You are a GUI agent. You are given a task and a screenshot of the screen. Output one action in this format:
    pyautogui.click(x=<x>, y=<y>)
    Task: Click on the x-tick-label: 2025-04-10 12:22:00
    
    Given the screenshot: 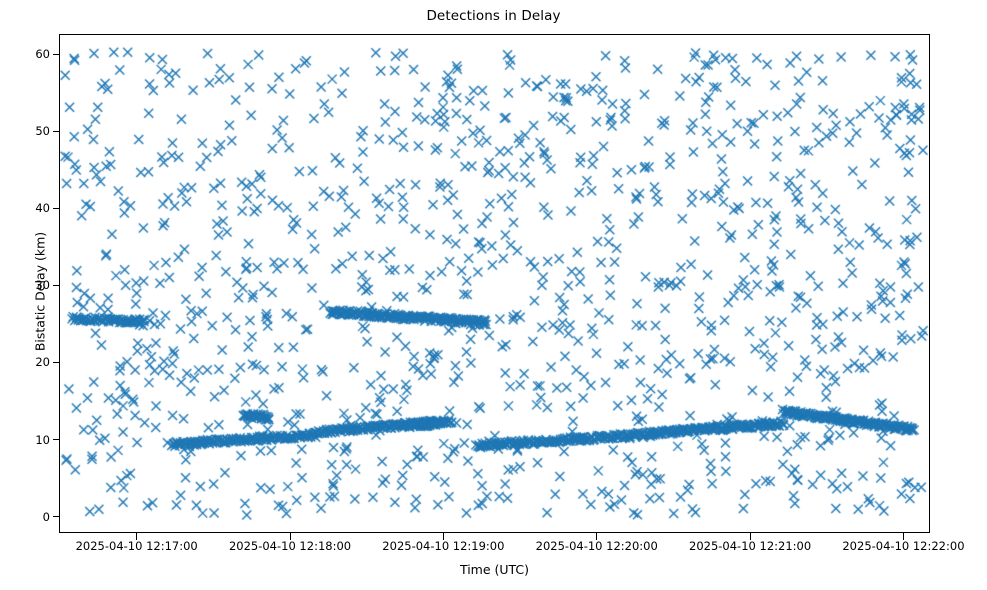 What is the action you would take?
    pyautogui.click(x=903, y=546)
    